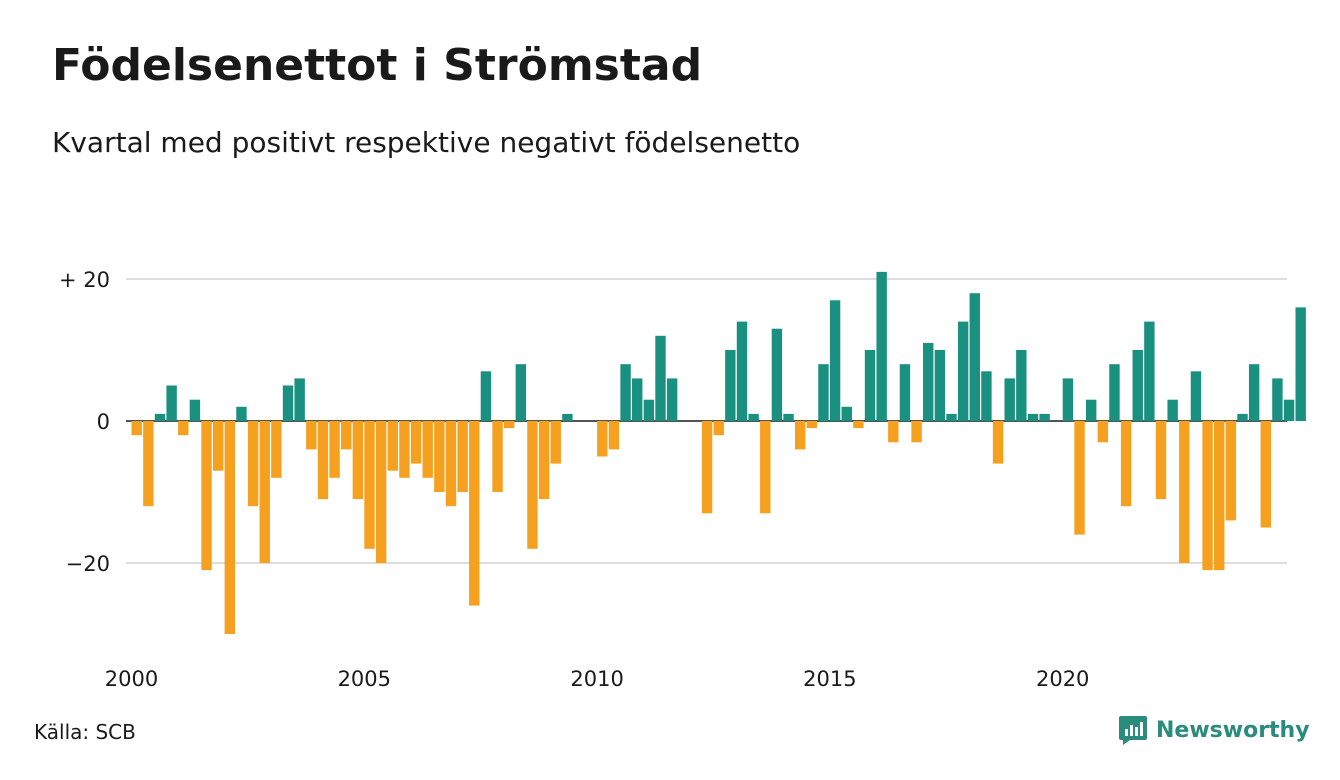  What do you see at coordinates (131, 679) in the screenshot?
I see `x-tick-label: 2000` at bounding box center [131, 679].